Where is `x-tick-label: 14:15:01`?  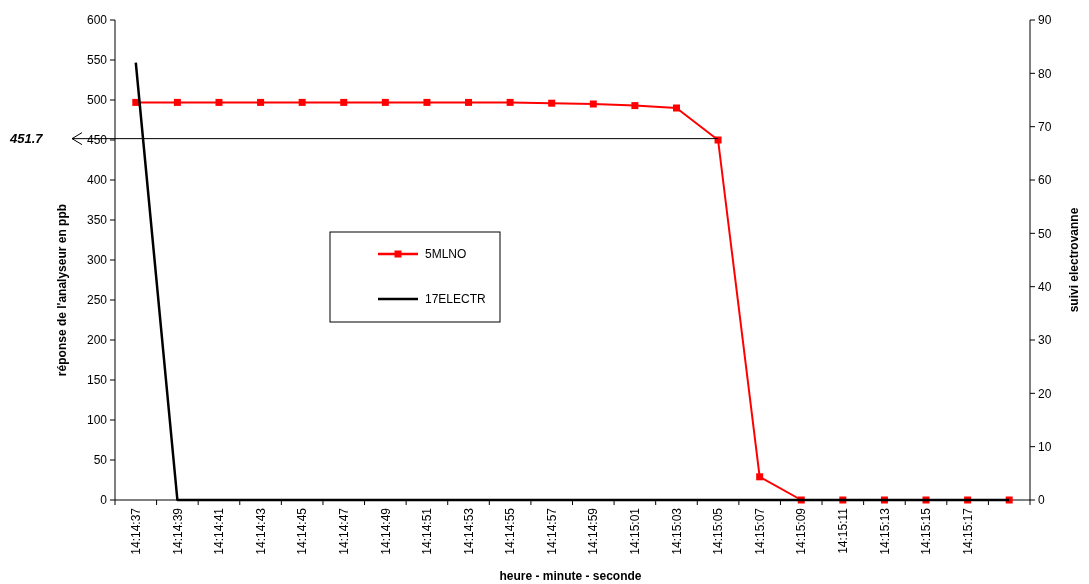
x-tick-label: 14:15:01 is located at coordinates (635, 531).